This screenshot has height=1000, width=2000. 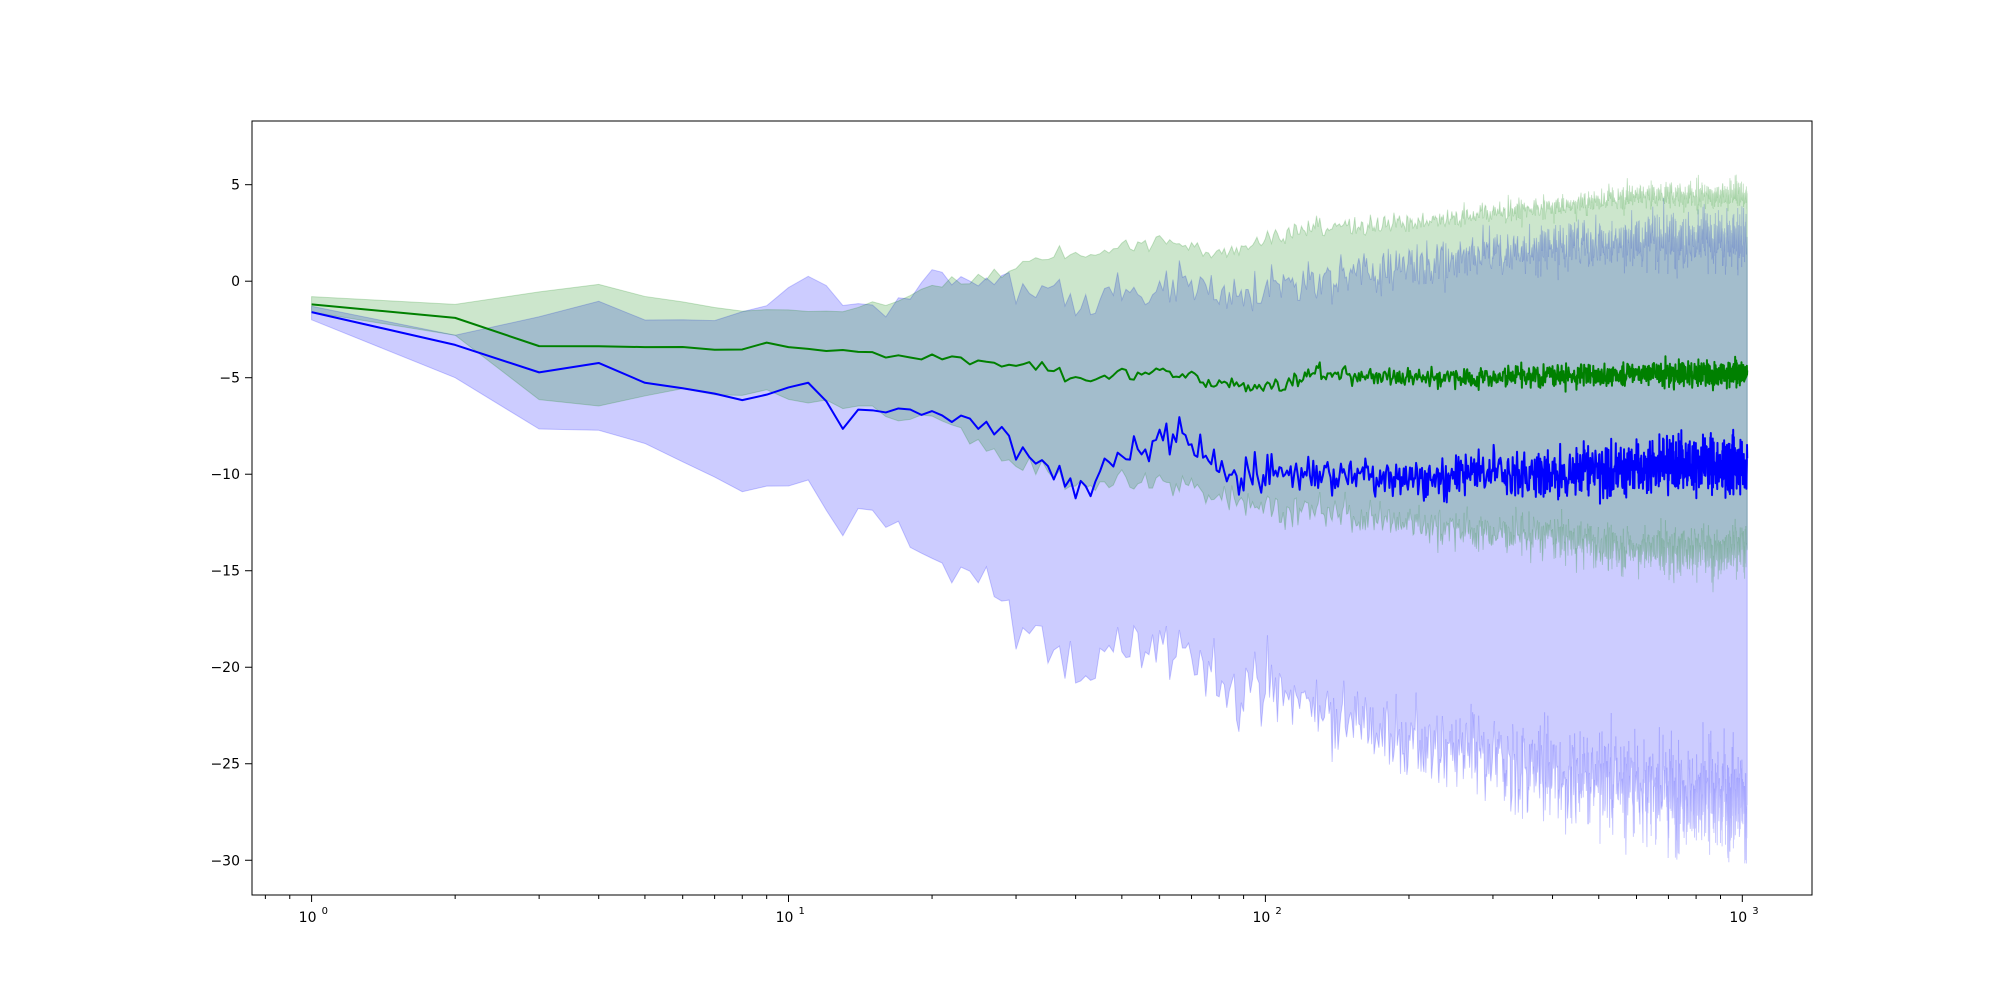 I want to click on x-tick-exponent: 2, so click(x=1278, y=911).